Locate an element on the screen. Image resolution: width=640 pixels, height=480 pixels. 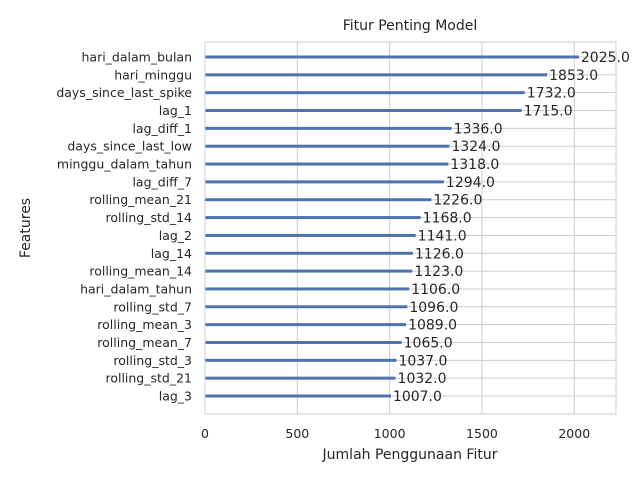
y-tick-label: rolling_std_21 is located at coordinates (148, 378).